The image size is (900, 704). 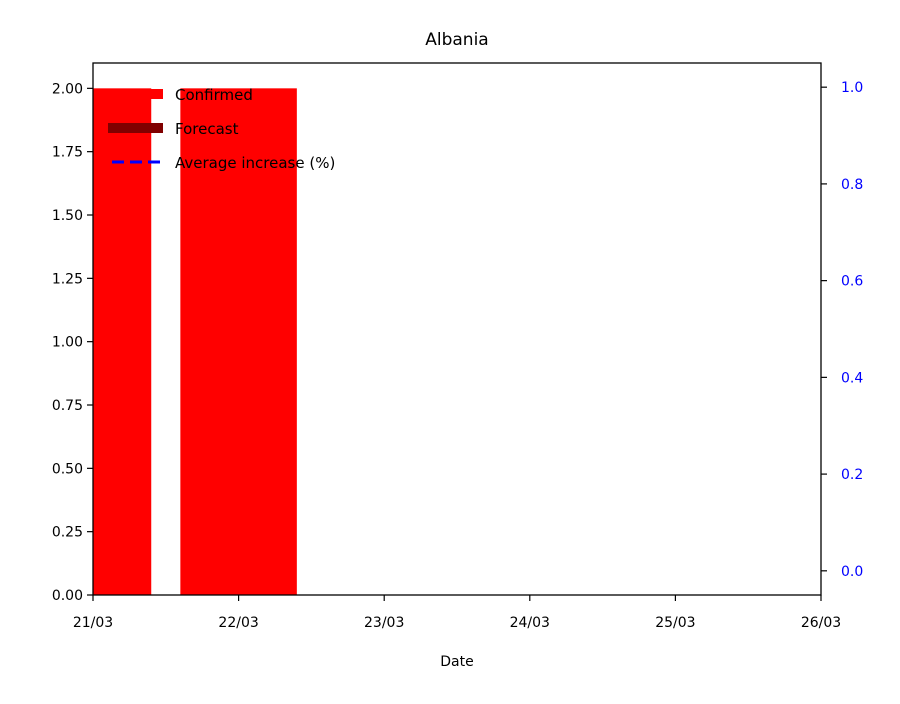 What do you see at coordinates (67, 153) in the screenshot?
I see `y-tick-label: 1.75` at bounding box center [67, 153].